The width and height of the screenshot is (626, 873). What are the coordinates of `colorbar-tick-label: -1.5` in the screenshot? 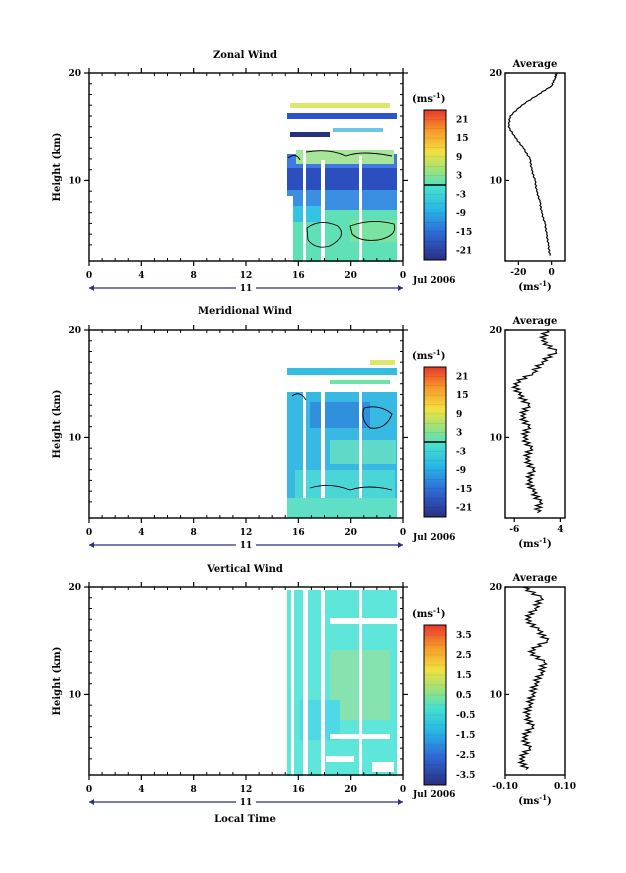 It's located at (465, 736).